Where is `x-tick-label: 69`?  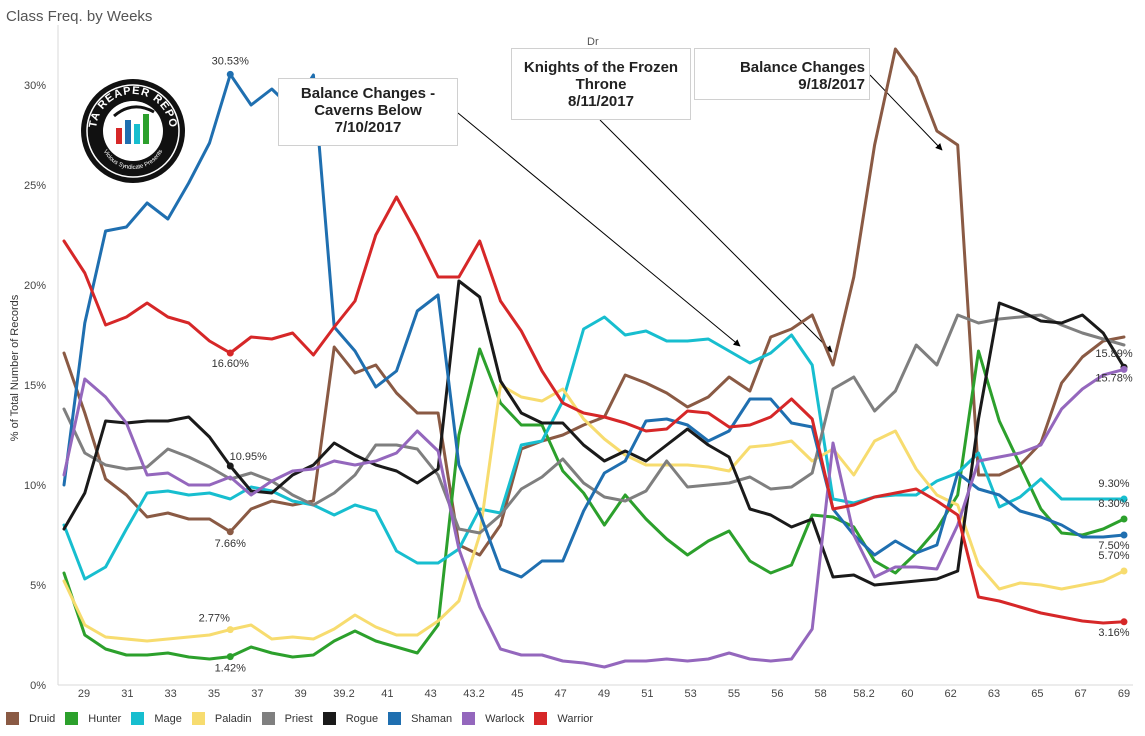 x-tick-label: 69 is located at coordinates (1124, 694).